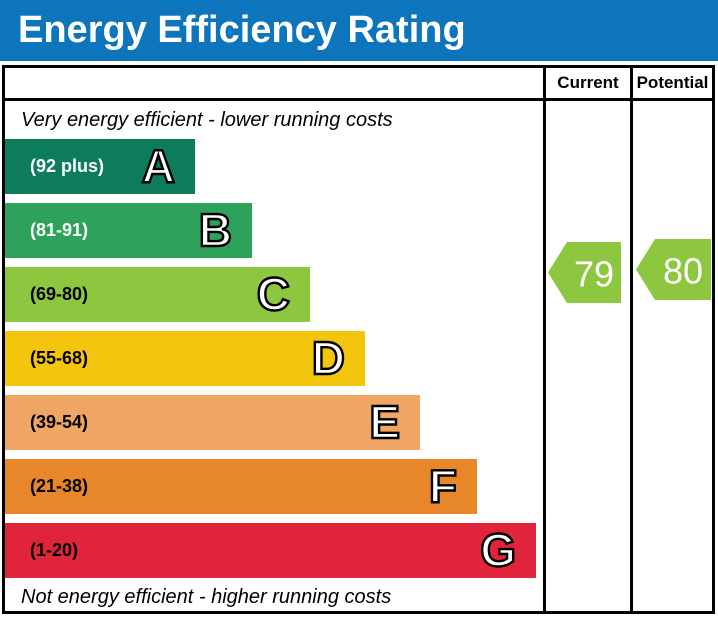 The image size is (718, 619). I want to click on band-range-label: (1-20), so click(54, 550).